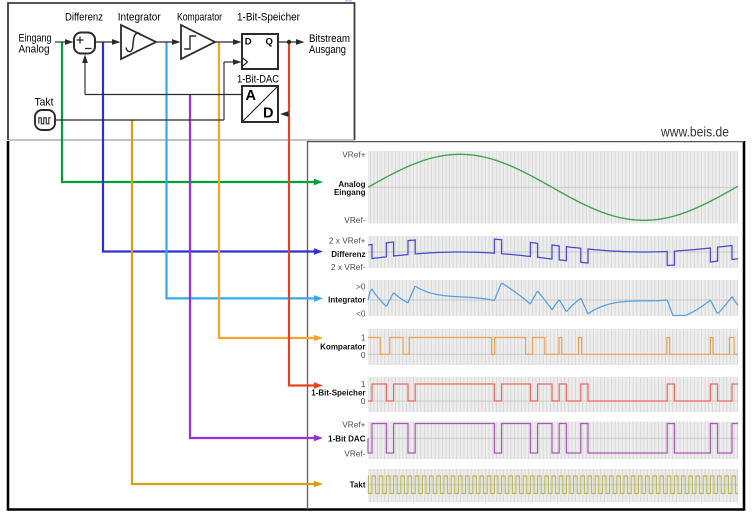  What do you see at coordinates (269, 42) in the screenshot?
I see `svg-text: Q` at bounding box center [269, 42].